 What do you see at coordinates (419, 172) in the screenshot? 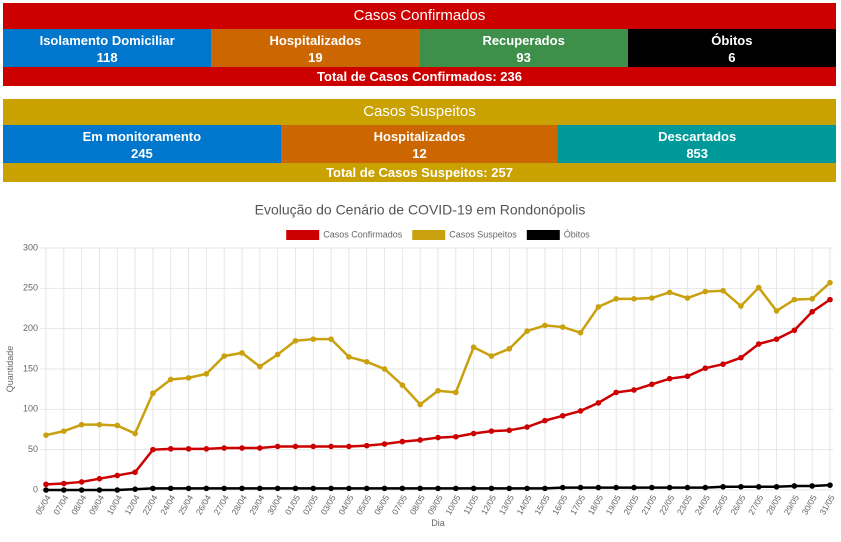
I see `panel-total: Total de Casos Suspeitos: 257` at bounding box center [419, 172].